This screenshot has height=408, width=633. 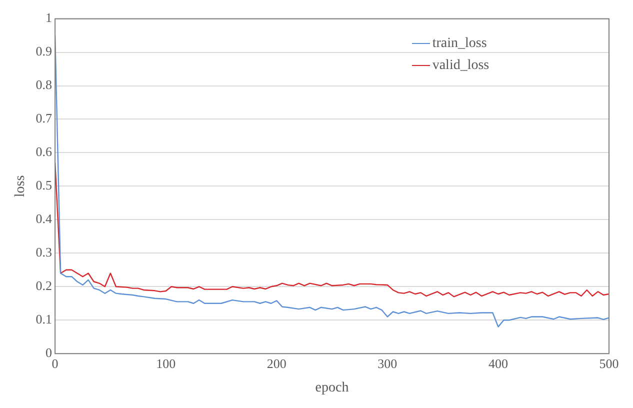 I want to click on x-tick-label: 400, so click(x=498, y=363).